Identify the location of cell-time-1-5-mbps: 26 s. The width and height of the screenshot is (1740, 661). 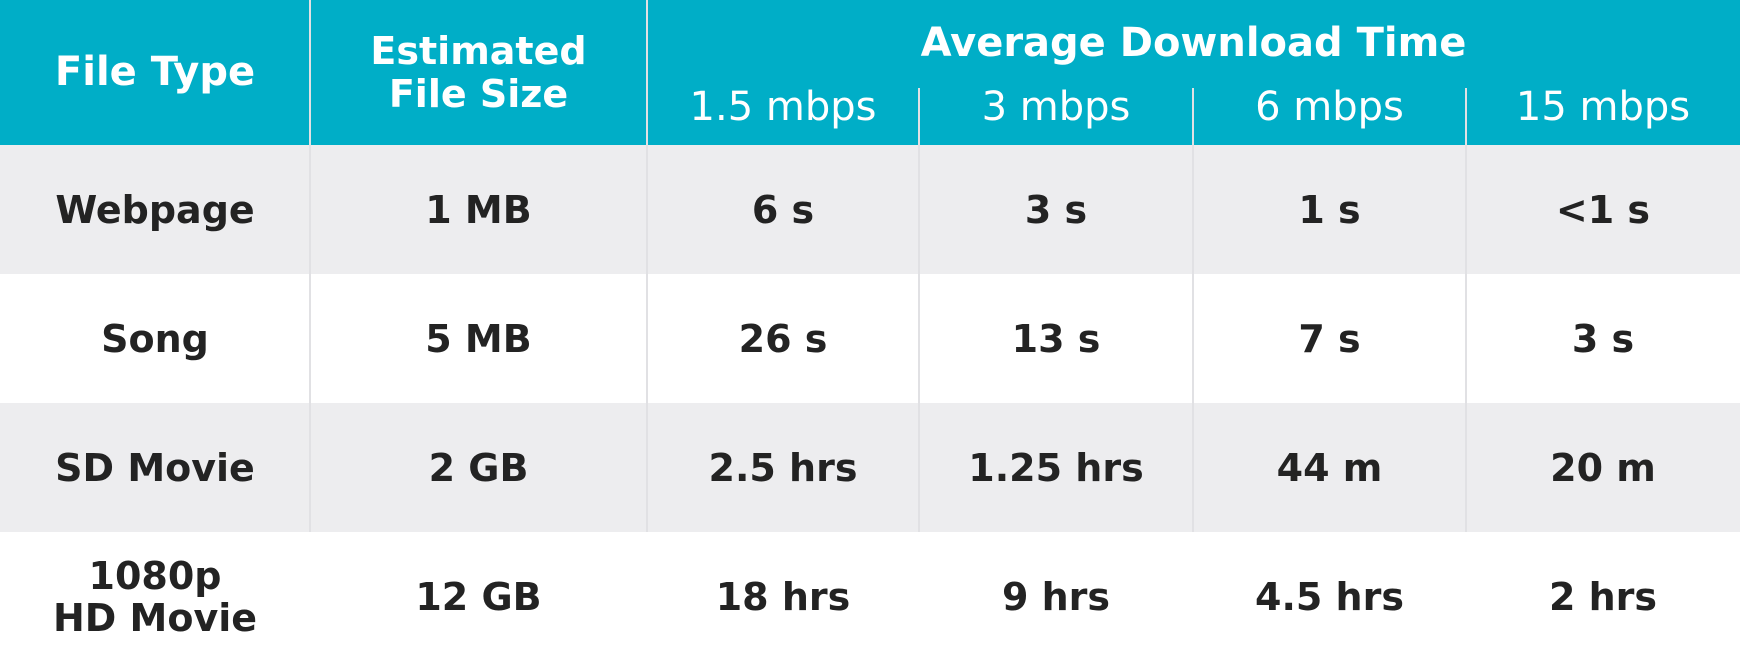
(783, 338).